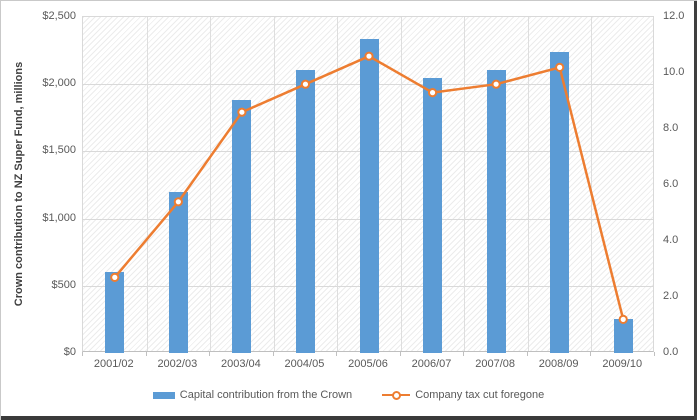 The image size is (697, 420). What do you see at coordinates (433, 215) in the screenshot?
I see `bar-2006/07` at bounding box center [433, 215].